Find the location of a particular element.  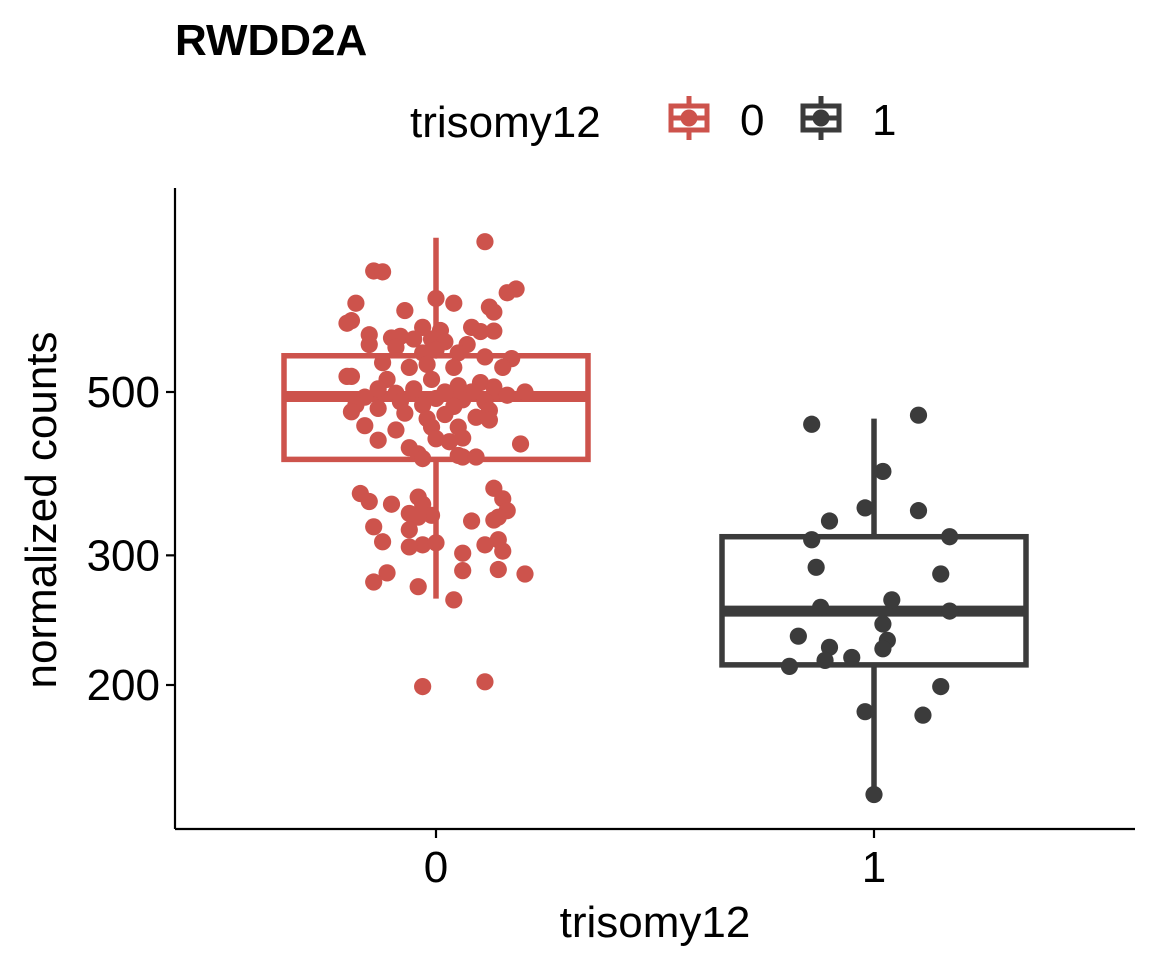

chart-title: RWDD2A is located at coordinates (271, 40).